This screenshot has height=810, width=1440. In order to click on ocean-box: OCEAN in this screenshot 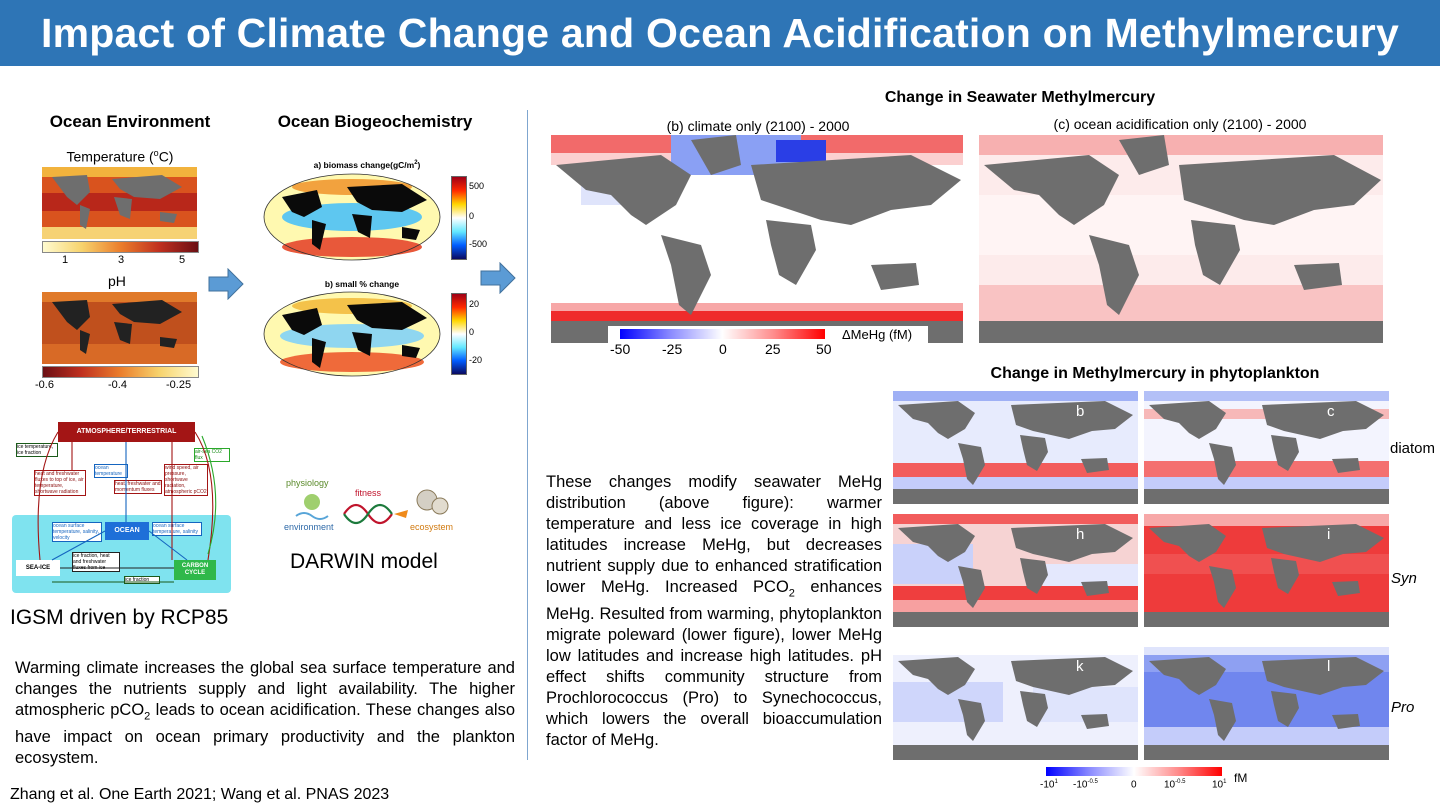, I will do `click(127, 531)`.